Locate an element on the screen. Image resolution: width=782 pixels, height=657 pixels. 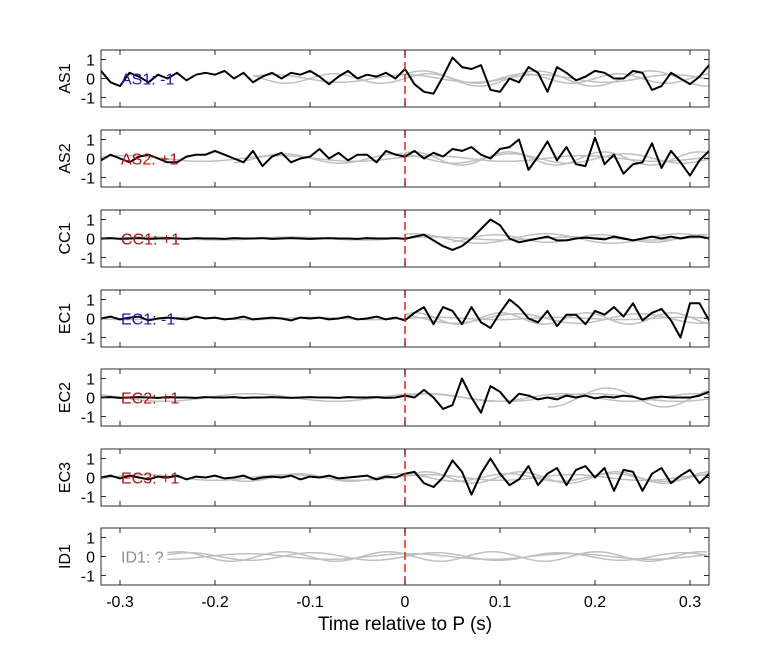
x-tick-label: -0.3 is located at coordinates (120, 602).